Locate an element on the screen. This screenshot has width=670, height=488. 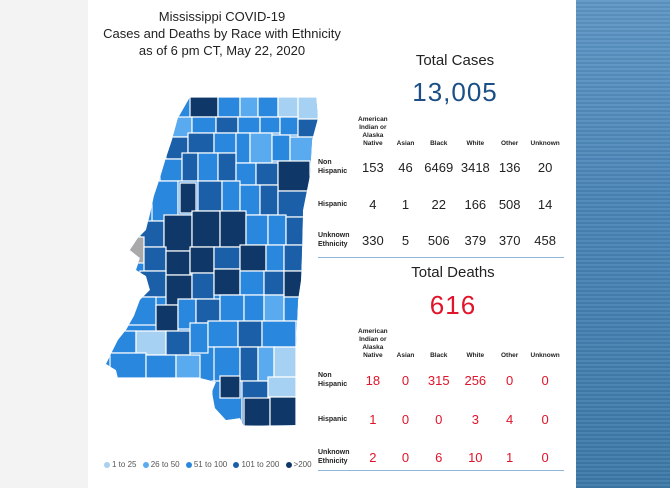
deaths-cell: 6 is located at coordinates (439, 457).